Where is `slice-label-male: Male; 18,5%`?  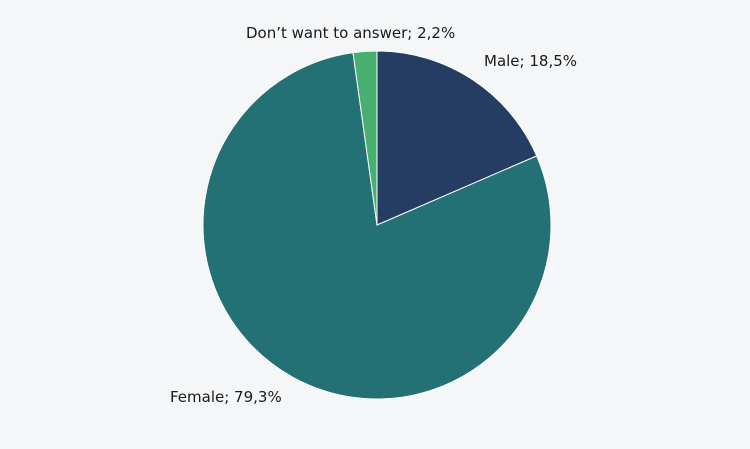
slice-label-male: Male; 18,5% is located at coordinates (530, 61).